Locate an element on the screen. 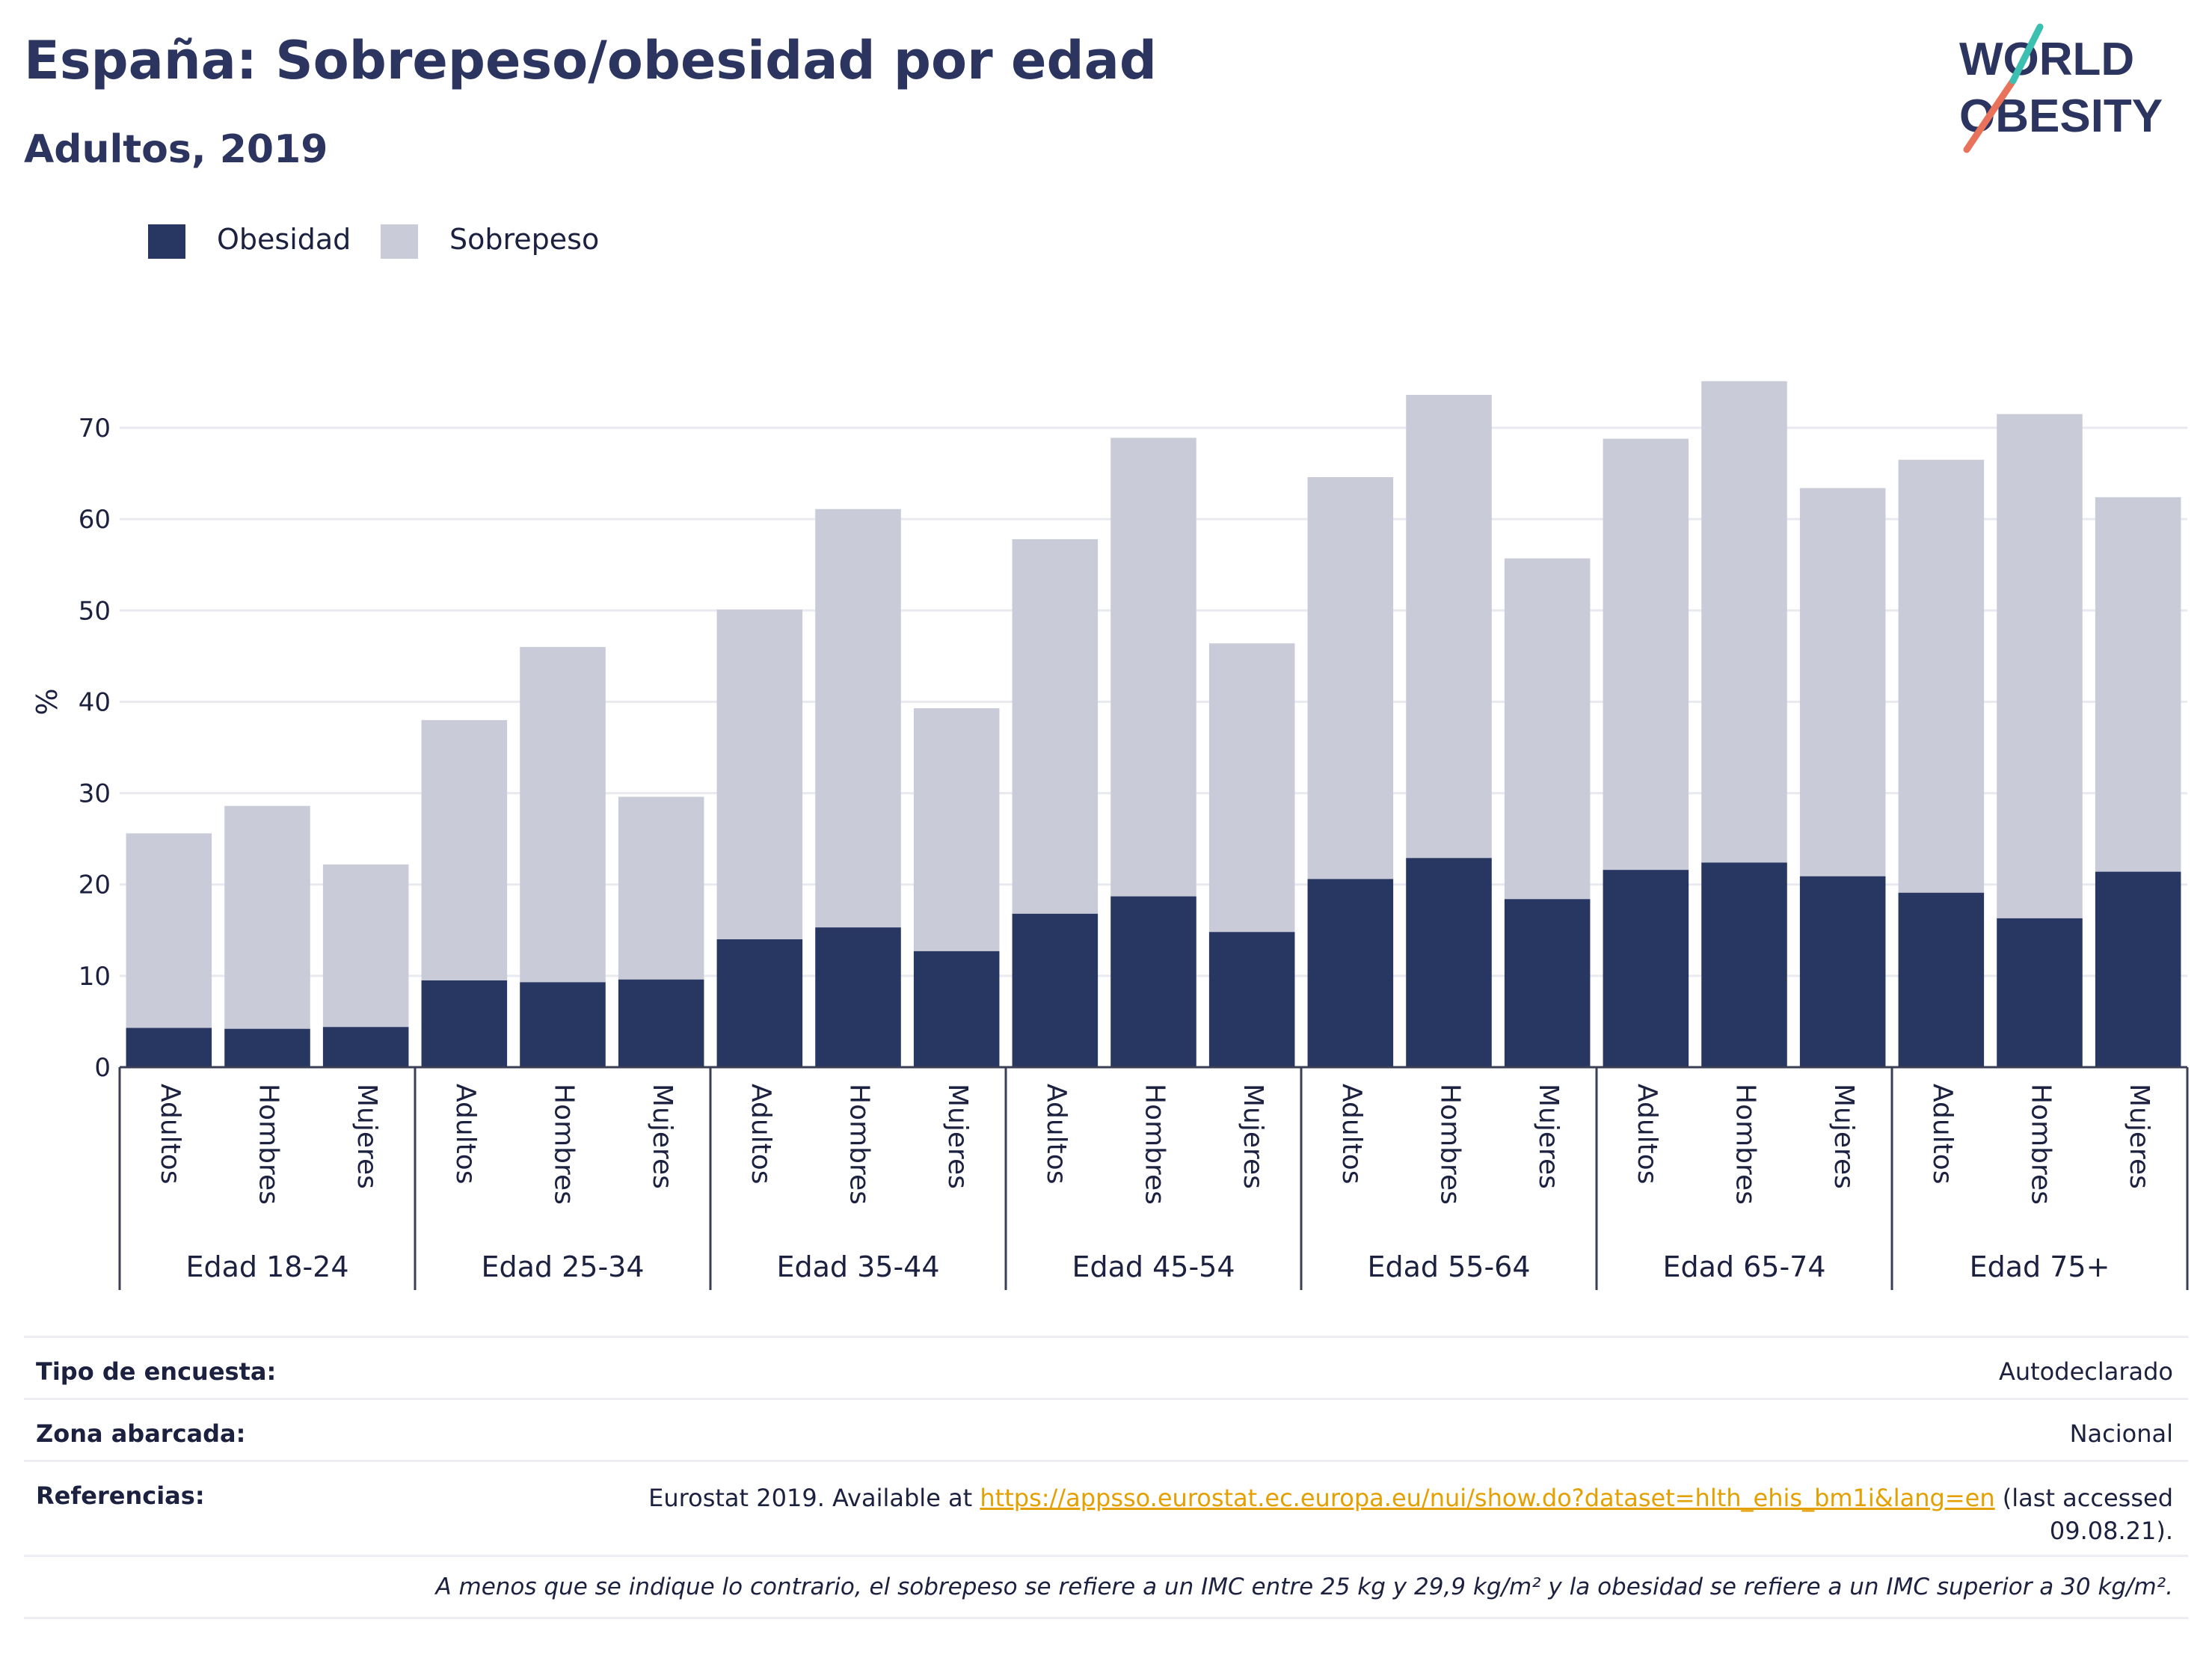 This screenshot has width=2212, height=1655. group-label: Edad 35-44 is located at coordinates (857, 1266).